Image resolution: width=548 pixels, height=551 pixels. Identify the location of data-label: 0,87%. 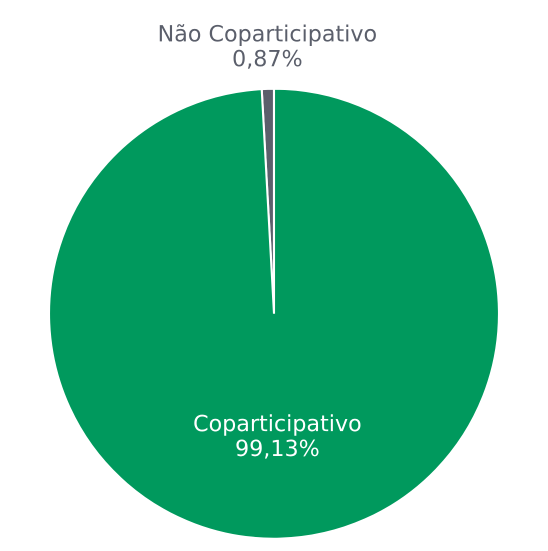
(268, 59).